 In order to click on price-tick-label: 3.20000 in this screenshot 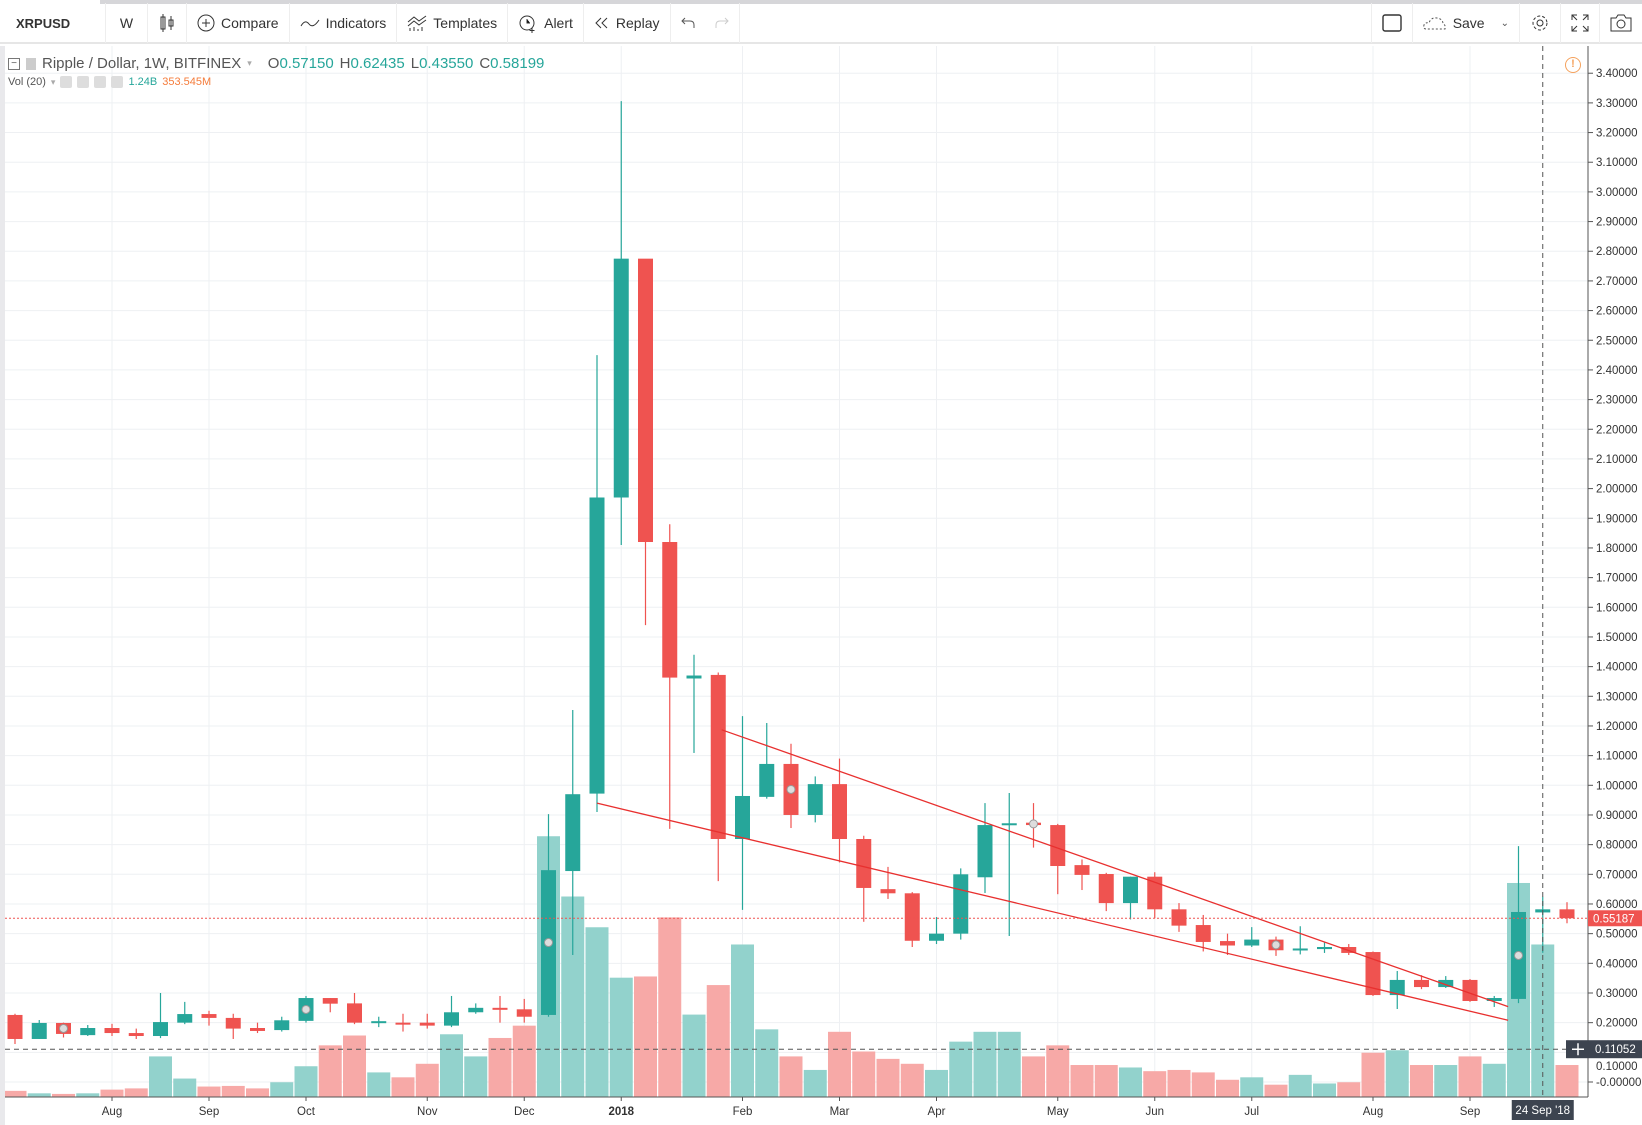, I will do `click(1617, 134)`.